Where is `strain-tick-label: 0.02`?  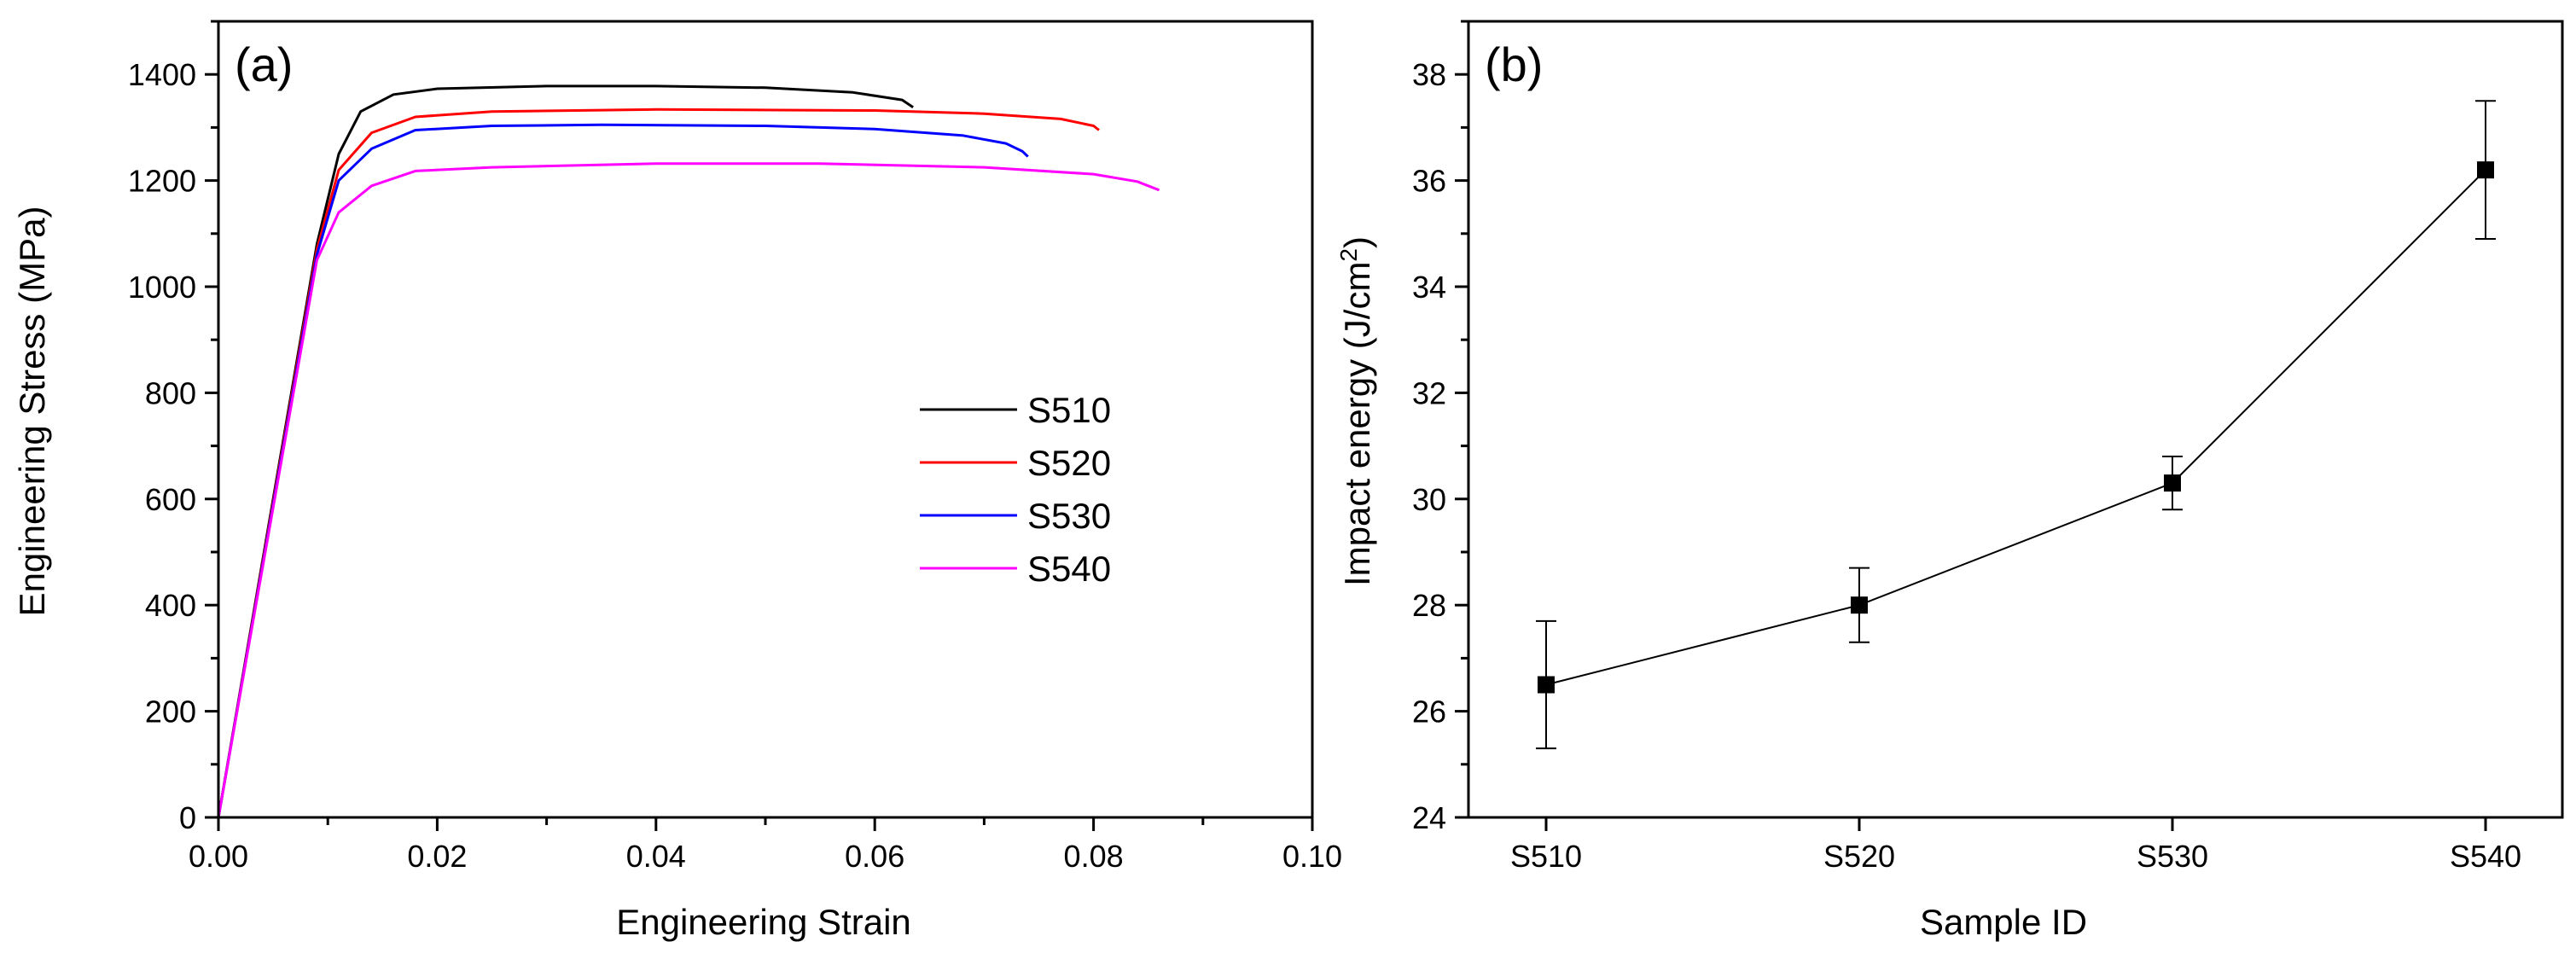
strain-tick-label: 0.02 is located at coordinates (437, 856).